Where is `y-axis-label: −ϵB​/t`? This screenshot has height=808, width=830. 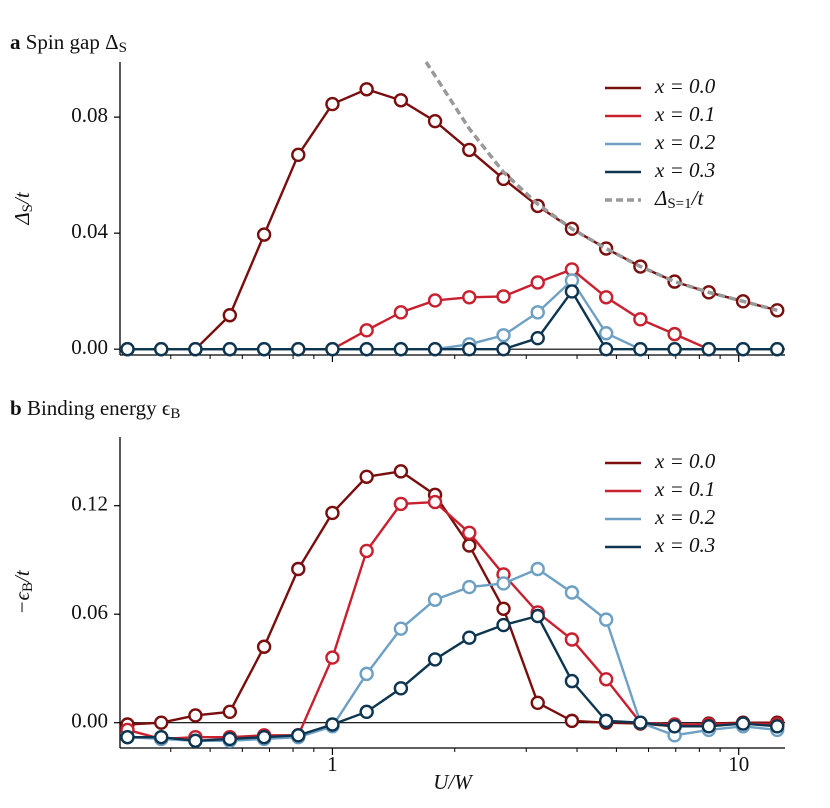
y-axis-label: −ϵB​/t is located at coordinates (23, 591).